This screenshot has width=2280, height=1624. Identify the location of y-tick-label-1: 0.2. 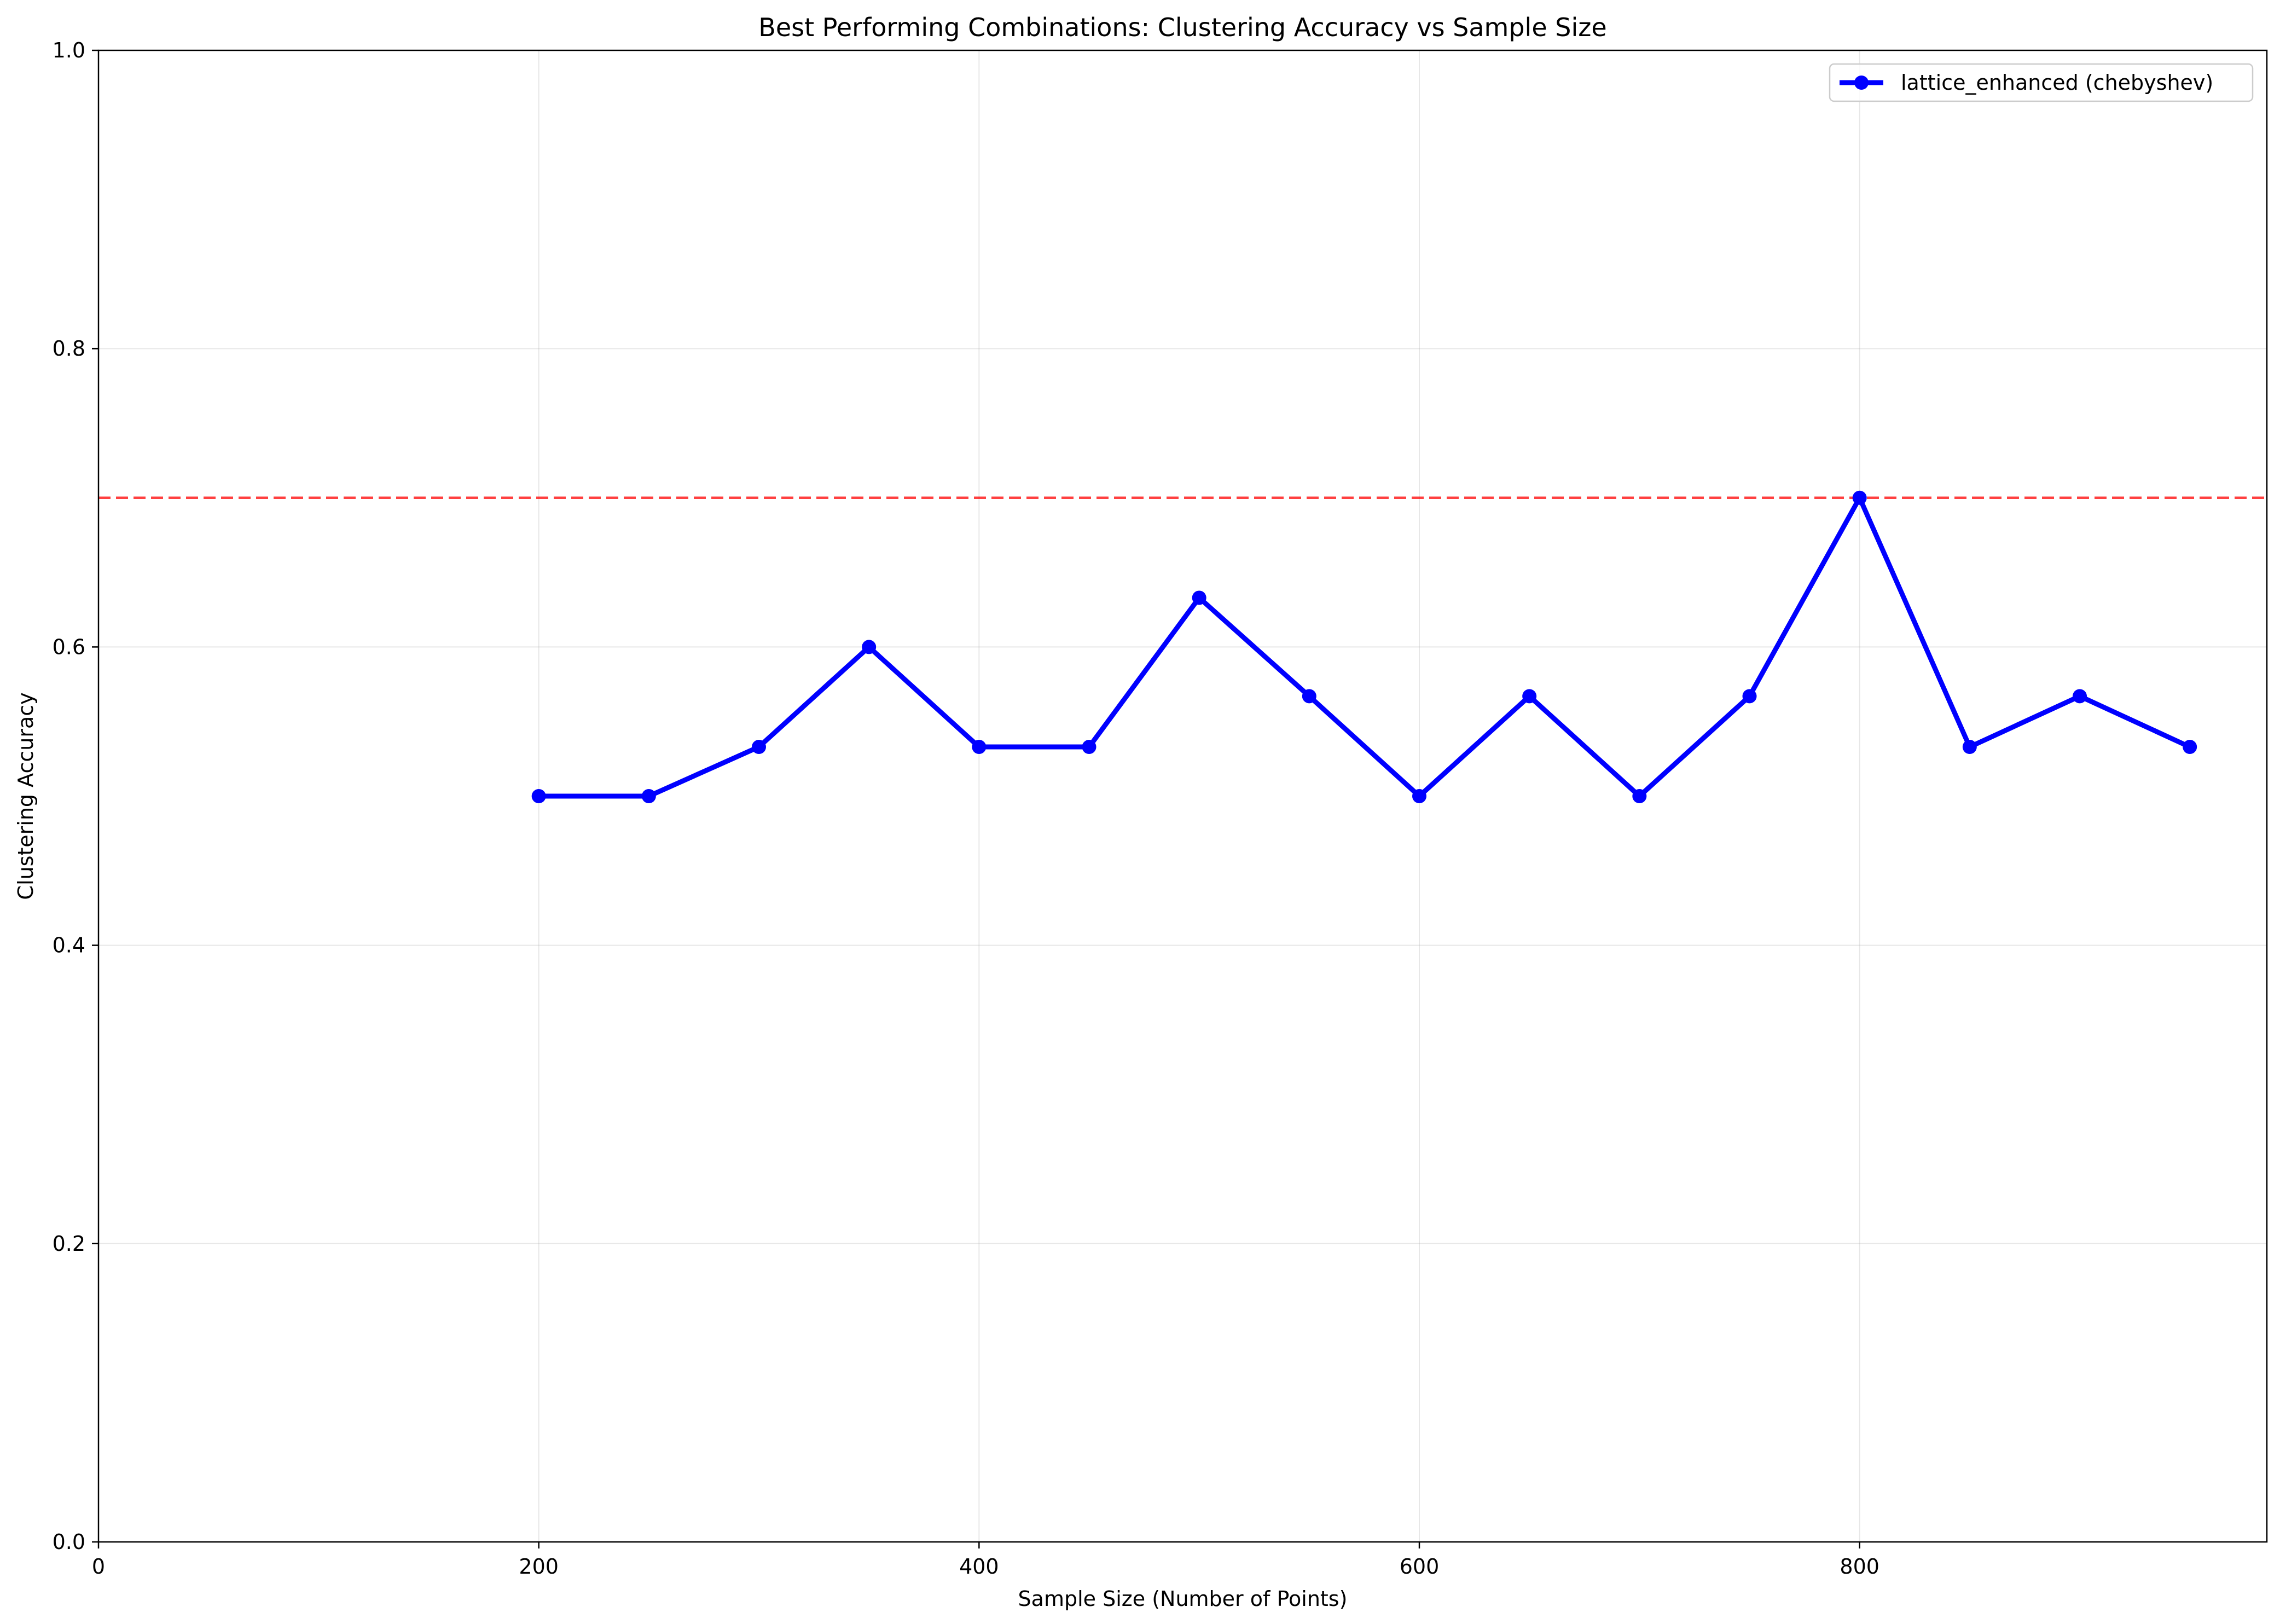
(69, 1244).